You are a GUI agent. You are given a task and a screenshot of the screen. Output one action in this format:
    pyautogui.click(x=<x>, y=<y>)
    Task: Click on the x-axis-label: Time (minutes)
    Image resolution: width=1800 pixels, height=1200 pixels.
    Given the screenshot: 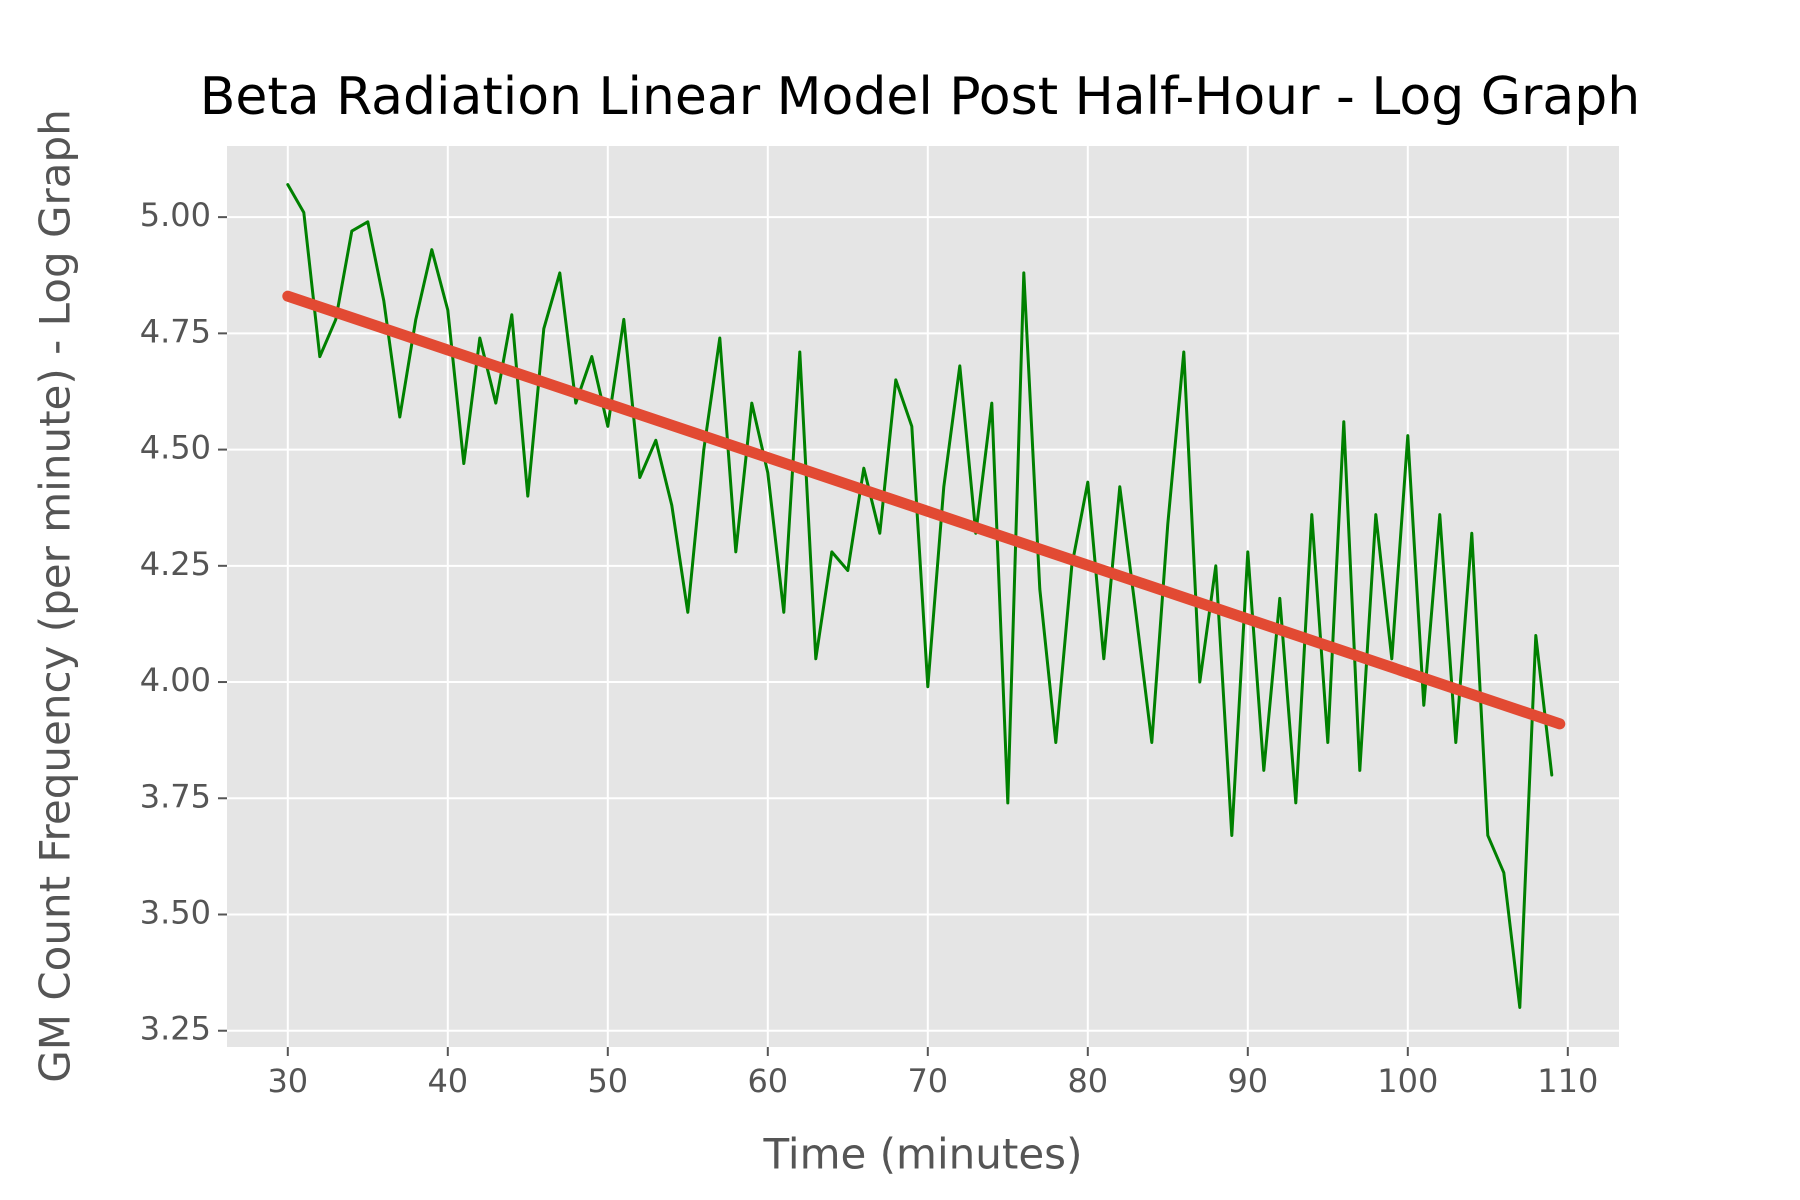 What is the action you would take?
    pyautogui.click(x=923, y=1154)
    